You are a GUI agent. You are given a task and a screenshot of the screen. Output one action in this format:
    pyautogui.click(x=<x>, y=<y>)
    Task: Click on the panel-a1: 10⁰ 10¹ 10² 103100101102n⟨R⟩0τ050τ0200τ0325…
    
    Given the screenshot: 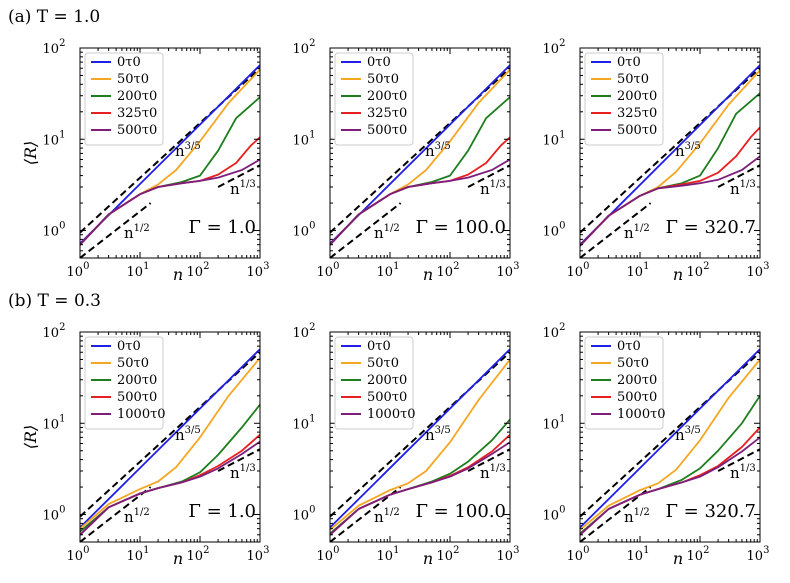 What is the action you would take?
    pyautogui.click(x=145, y=161)
    